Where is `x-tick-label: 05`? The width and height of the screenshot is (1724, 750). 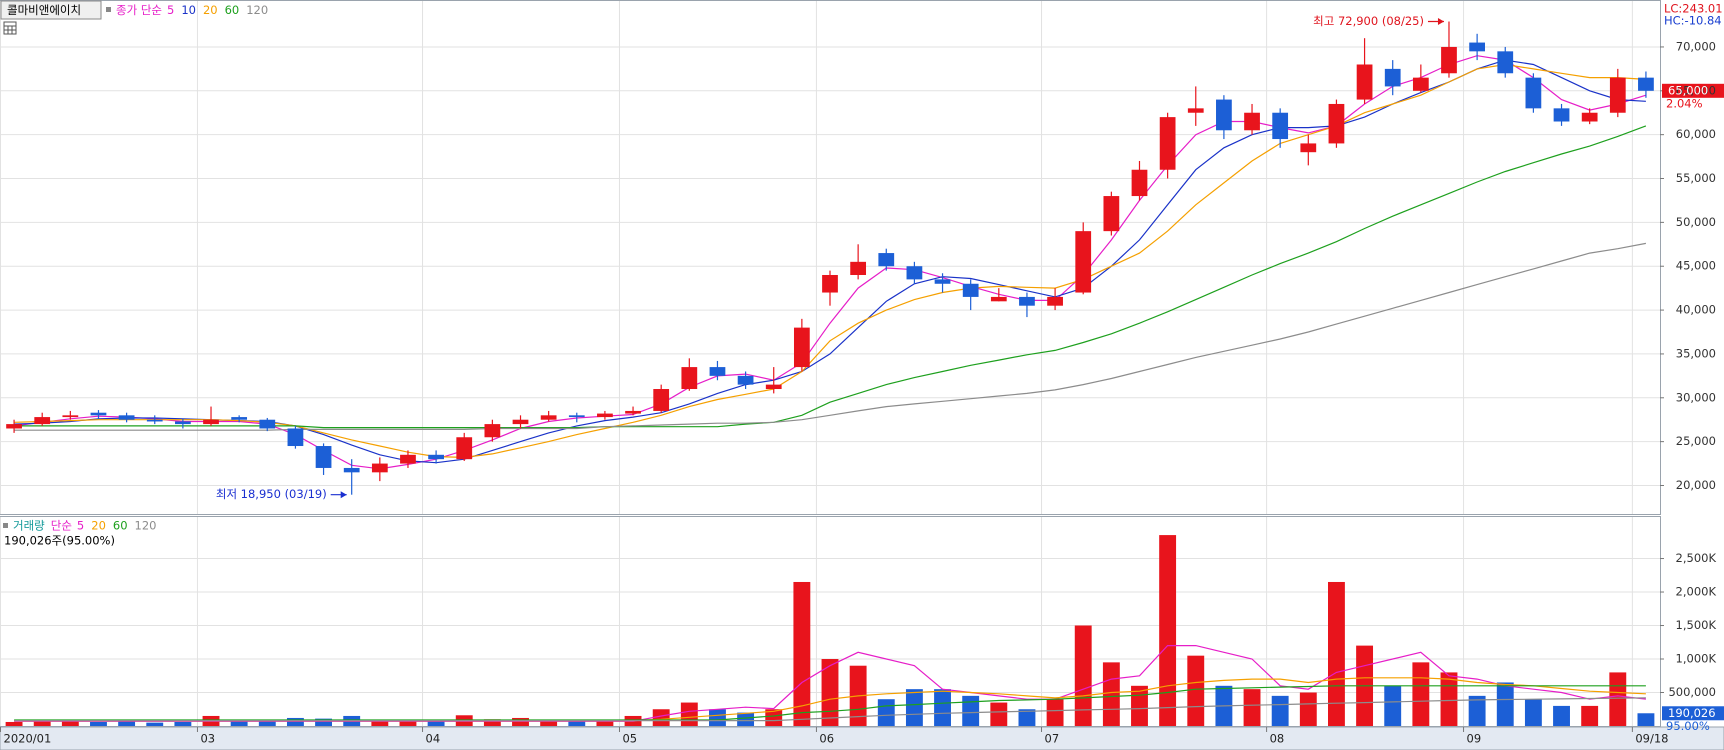 x-tick-label: 05 is located at coordinates (629, 739).